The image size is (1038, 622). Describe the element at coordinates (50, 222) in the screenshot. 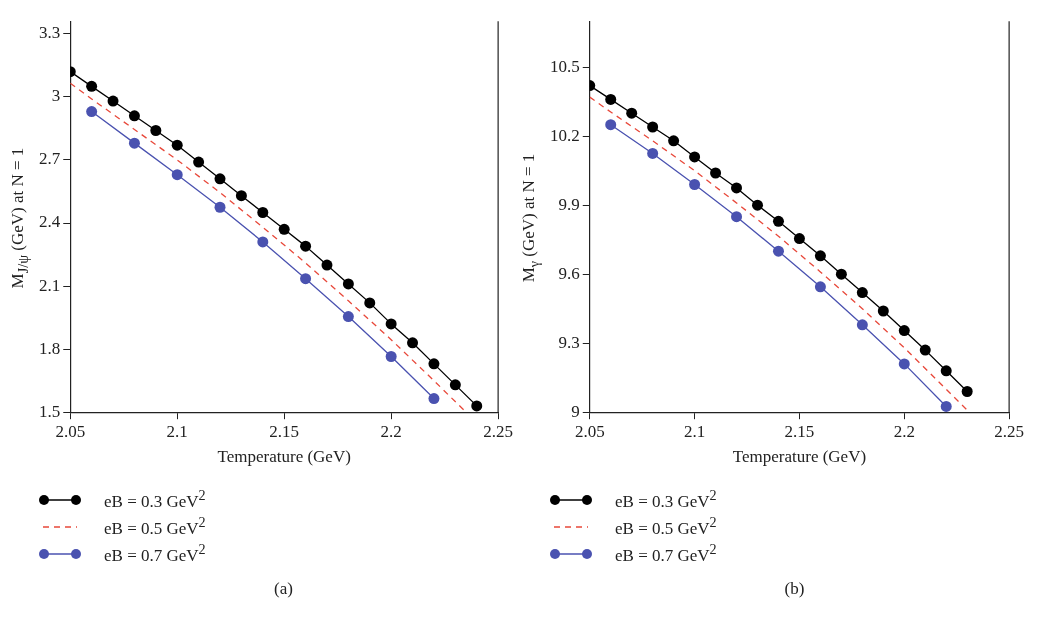

I see `y-tick-label: 2.4` at that location.